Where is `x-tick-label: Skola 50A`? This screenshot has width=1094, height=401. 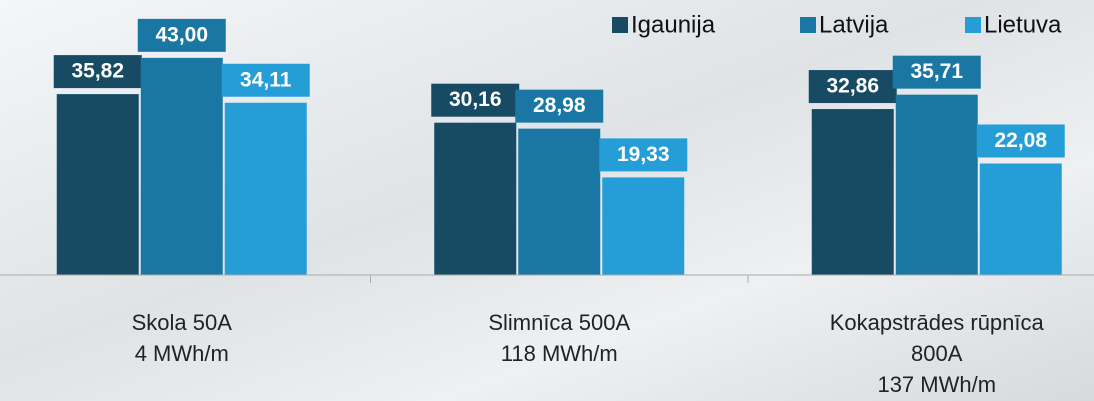
x-tick-label: Skola 50A is located at coordinates (182, 322).